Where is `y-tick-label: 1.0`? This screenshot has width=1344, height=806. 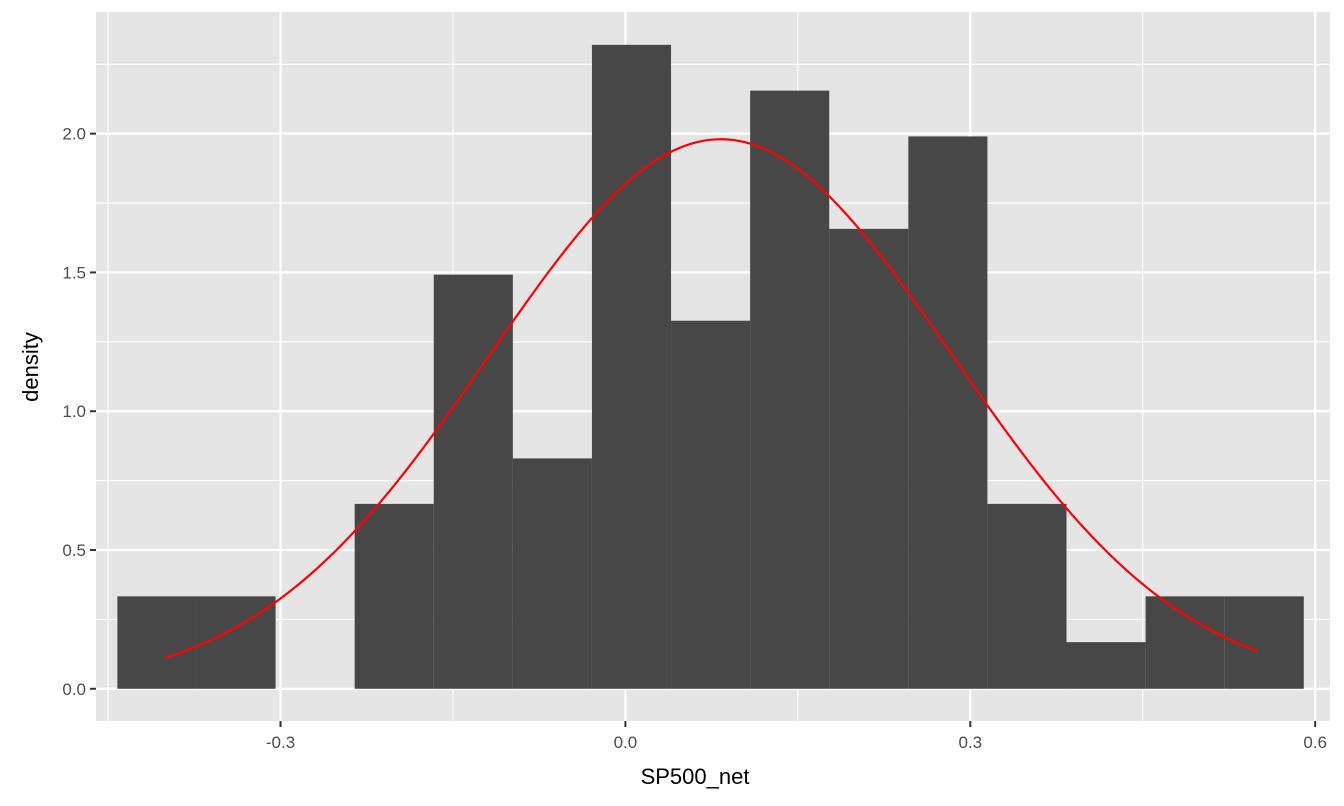
y-tick-label: 1.0 is located at coordinates (74, 411).